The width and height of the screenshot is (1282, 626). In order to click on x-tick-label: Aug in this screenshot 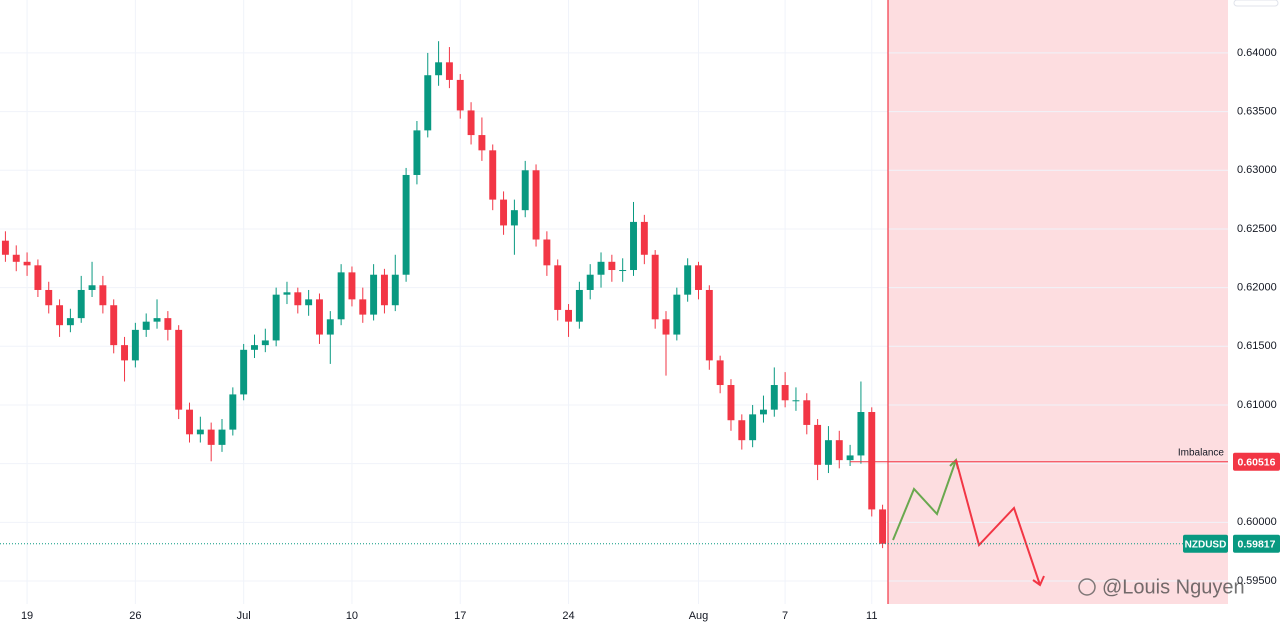, I will do `click(699, 616)`.